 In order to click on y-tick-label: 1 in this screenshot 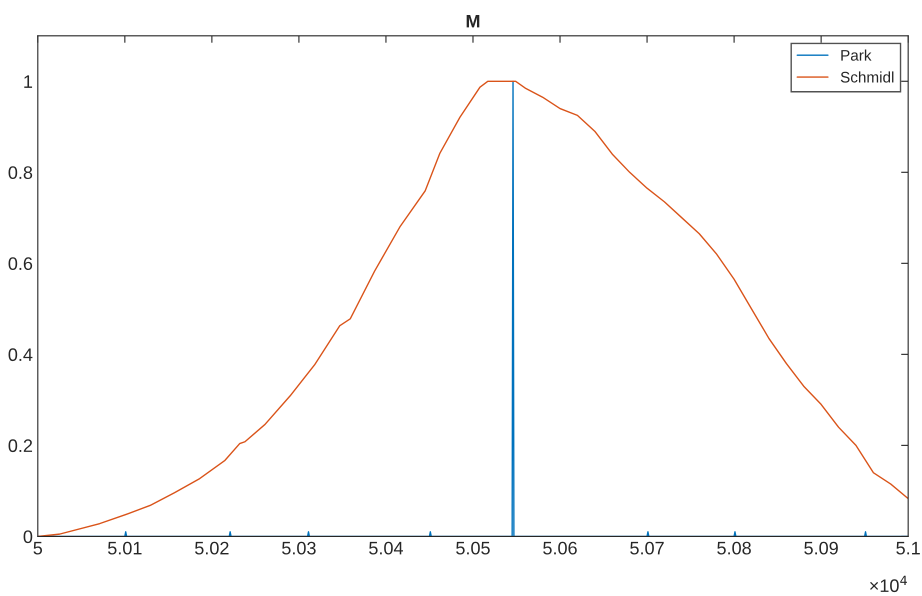, I will do `click(28, 81)`.